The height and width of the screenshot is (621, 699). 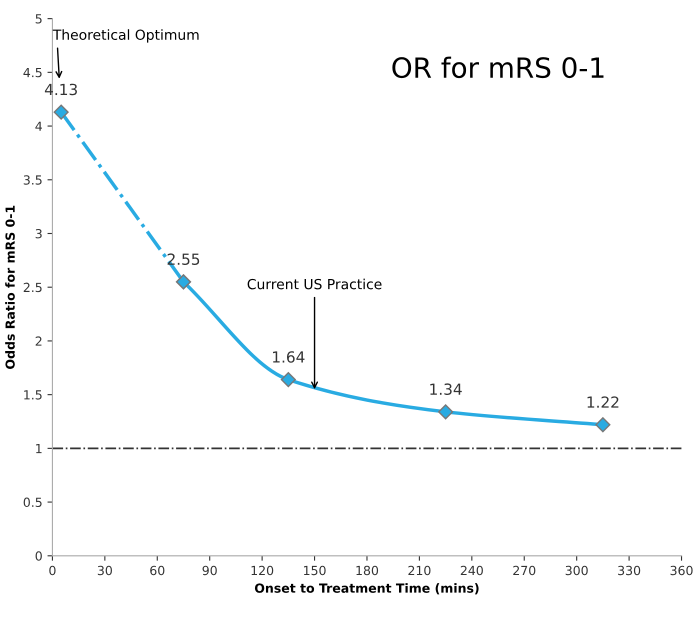 I want to click on x-tick-label: 240, so click(x=471, y=571).